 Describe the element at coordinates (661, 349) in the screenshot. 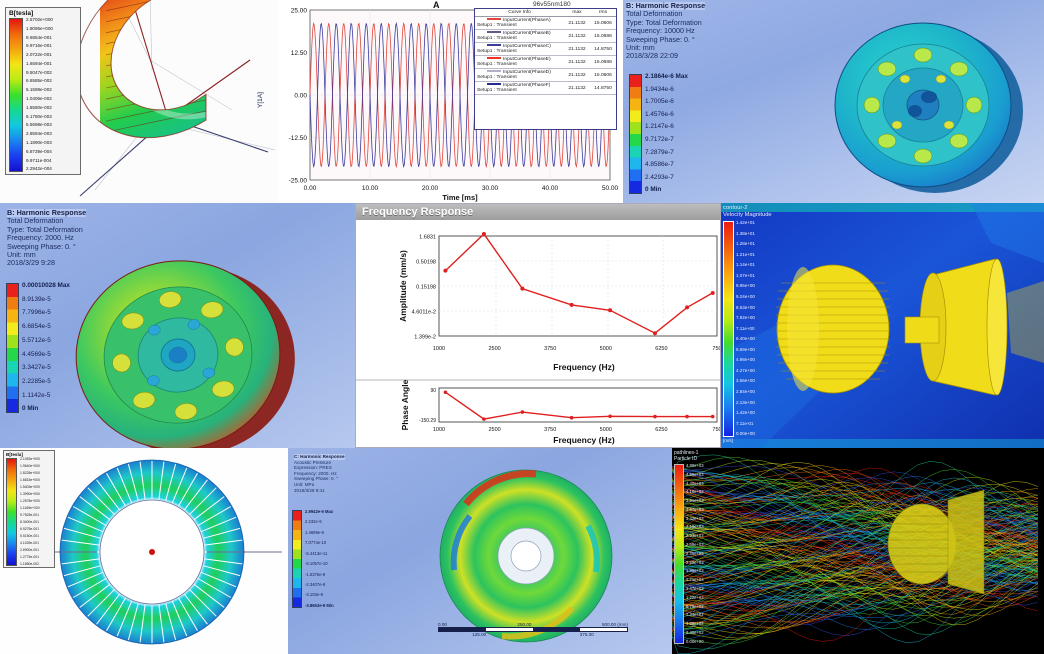

I see `amplitude-xtick: 6250` at that location.